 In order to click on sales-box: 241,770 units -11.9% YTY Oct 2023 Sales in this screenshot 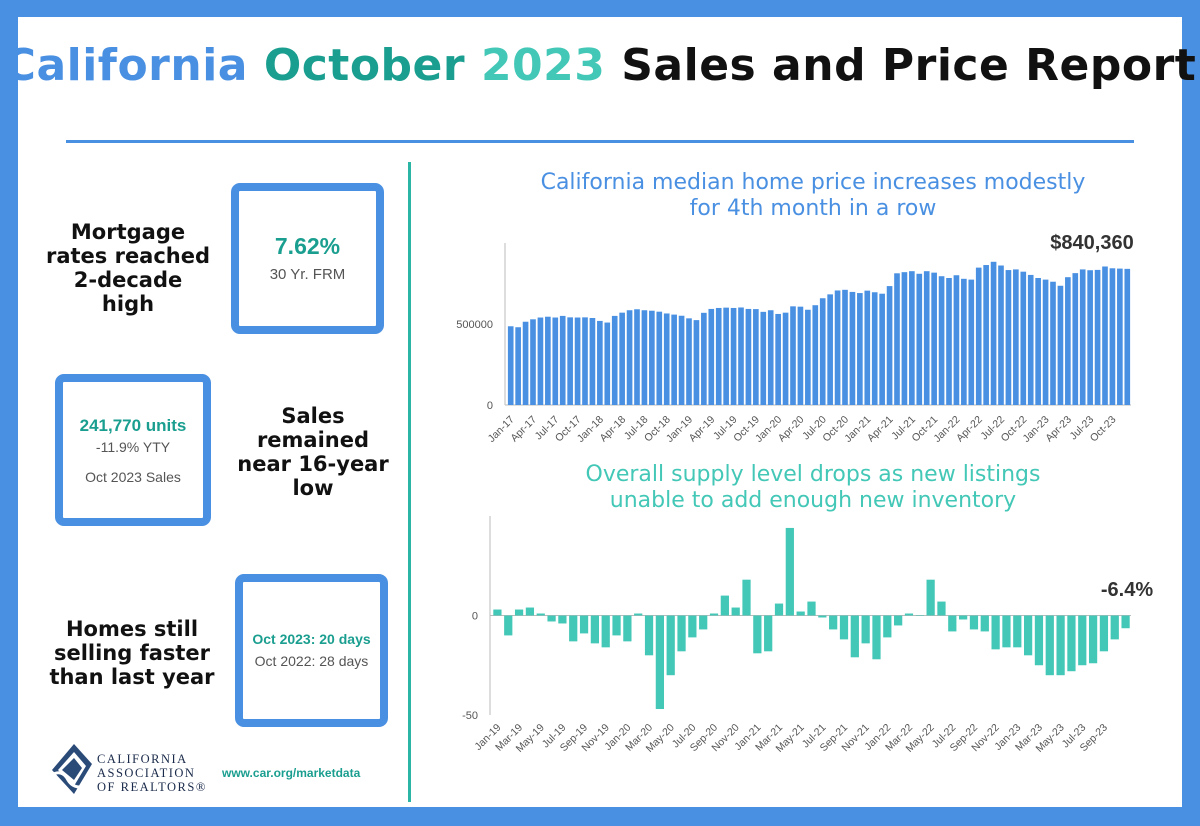, I will do `click(133, 450)`.